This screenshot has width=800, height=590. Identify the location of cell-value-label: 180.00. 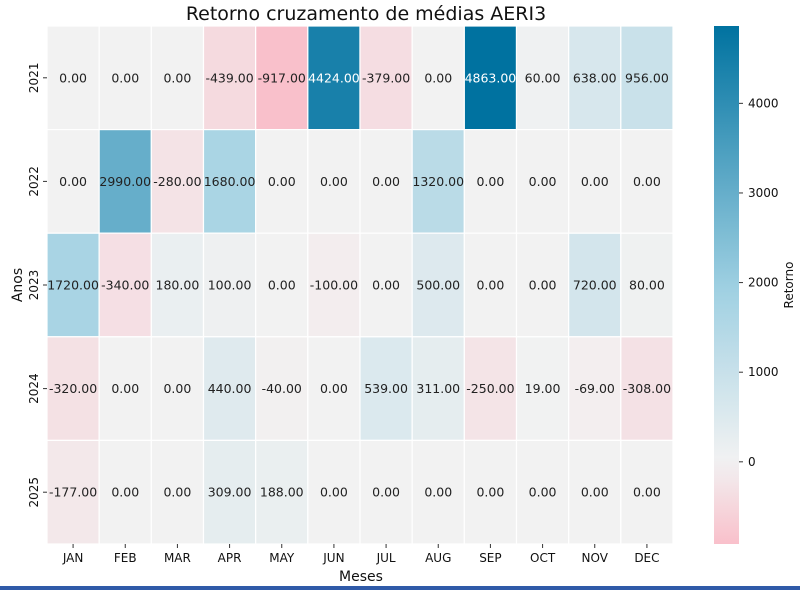
(178, 285).